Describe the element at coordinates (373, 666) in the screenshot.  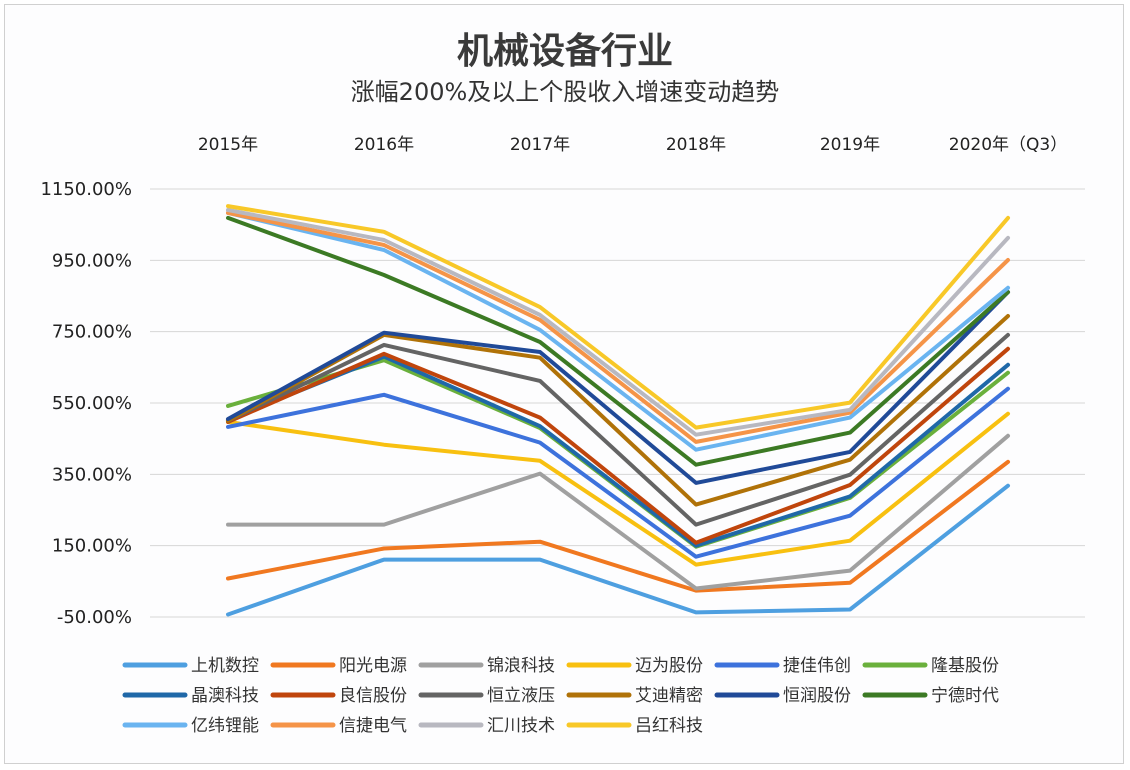
I see `legend-label: 阳光电源` at that location.